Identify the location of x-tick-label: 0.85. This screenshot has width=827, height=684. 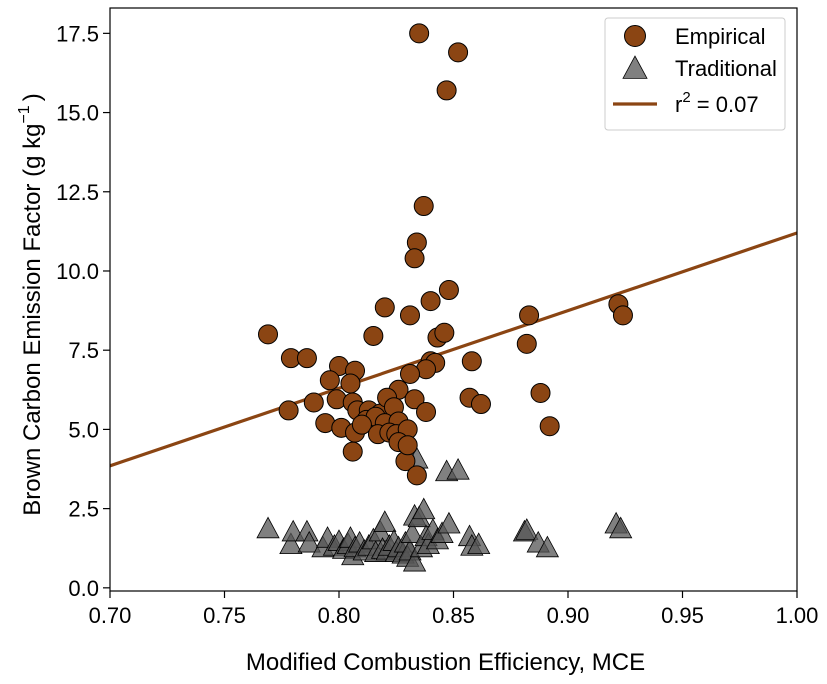
(453, 615).